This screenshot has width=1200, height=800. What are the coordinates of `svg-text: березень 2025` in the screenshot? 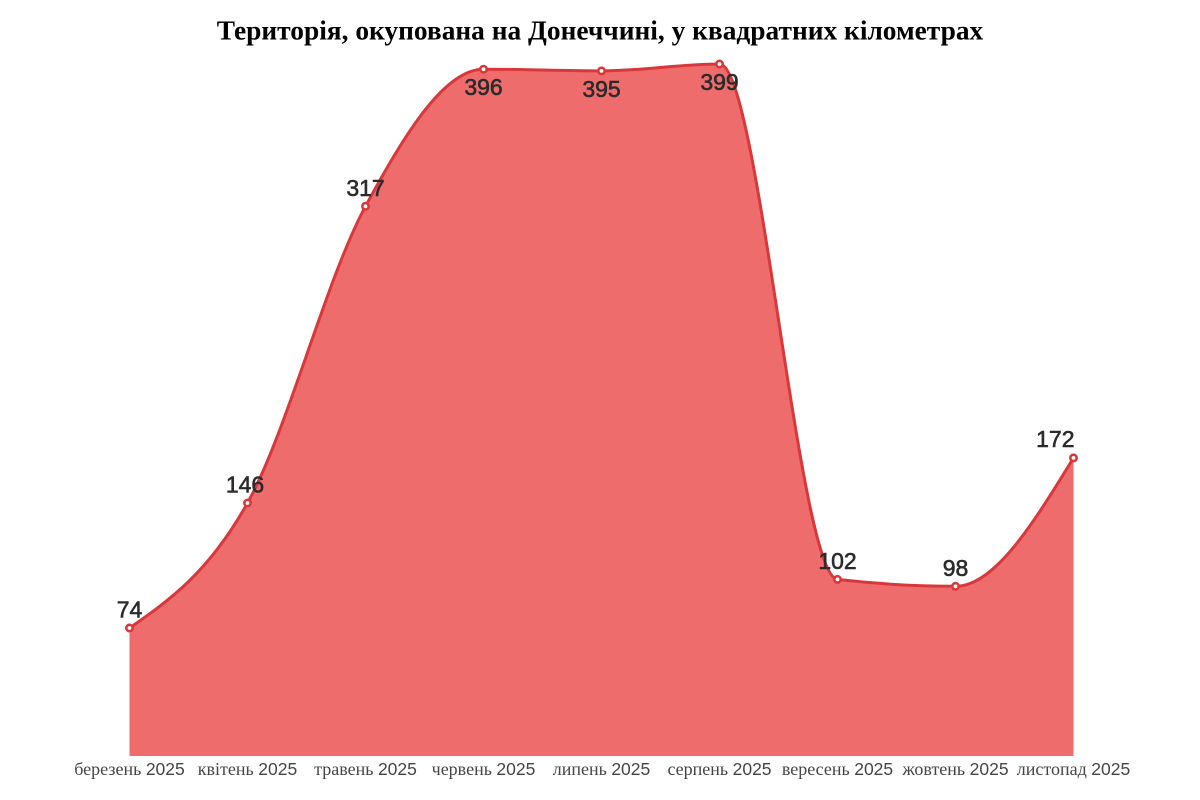 It's located at (129, 769).